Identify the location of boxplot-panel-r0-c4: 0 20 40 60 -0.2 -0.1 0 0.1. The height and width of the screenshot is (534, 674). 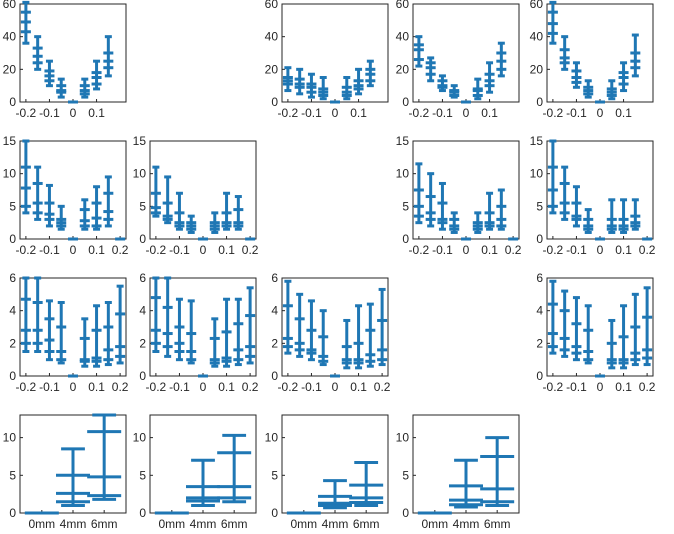
(592, 60).